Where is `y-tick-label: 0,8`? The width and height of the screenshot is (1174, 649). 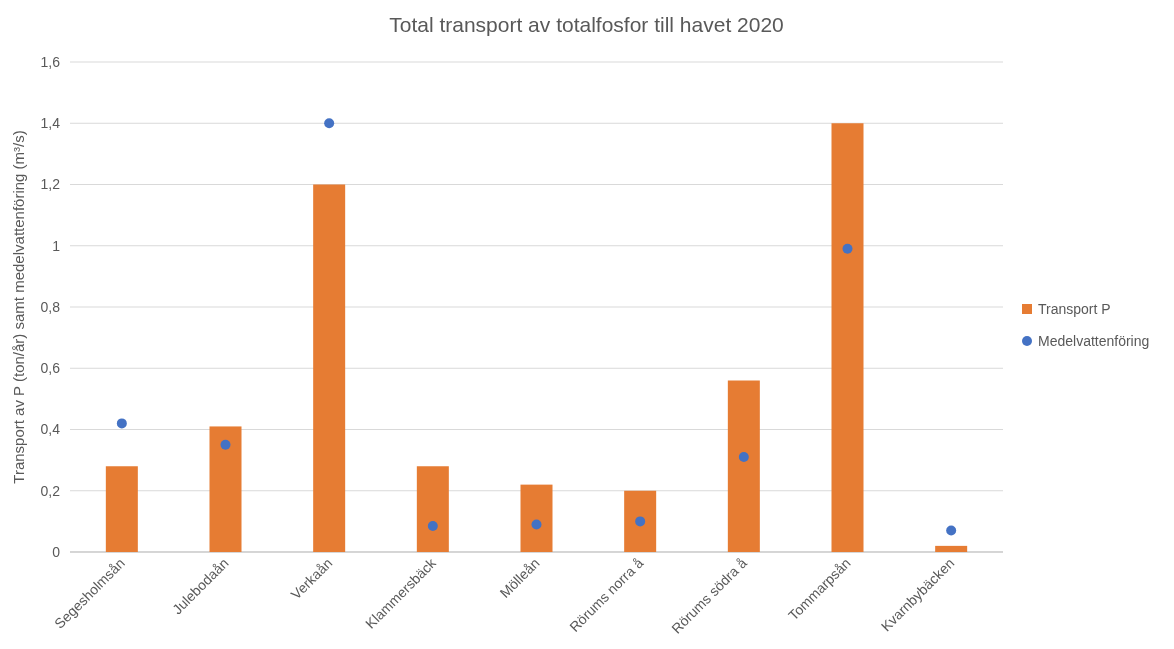
y-tick-label: 0,8 is located at coordinates (50, 306).